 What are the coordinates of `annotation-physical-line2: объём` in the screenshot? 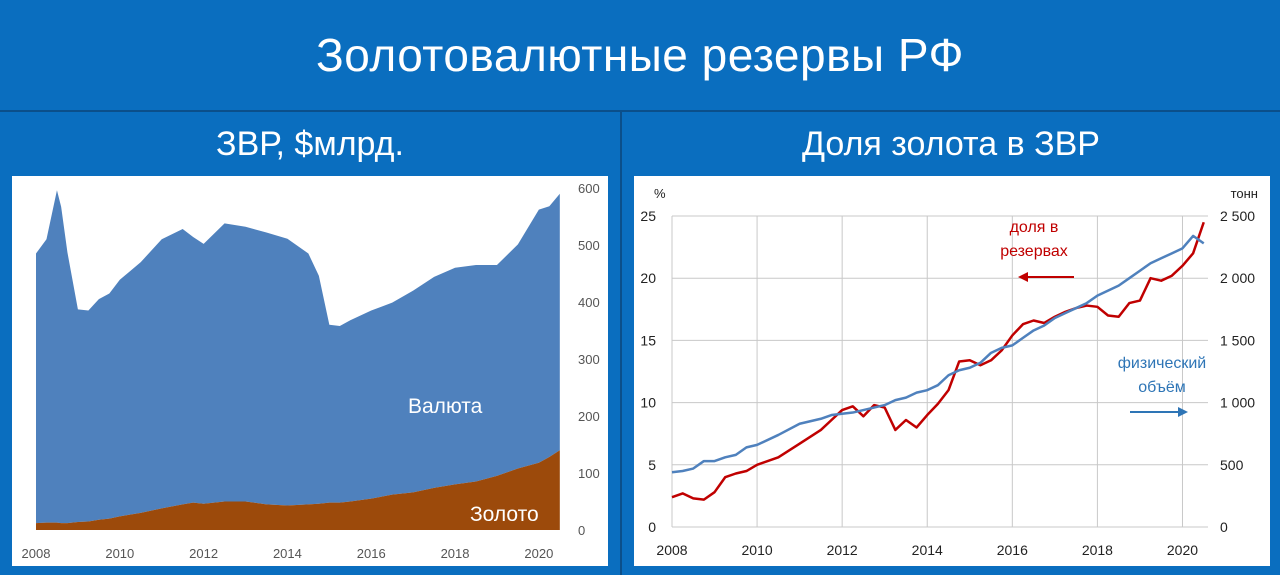 It's located at (1161, 387).